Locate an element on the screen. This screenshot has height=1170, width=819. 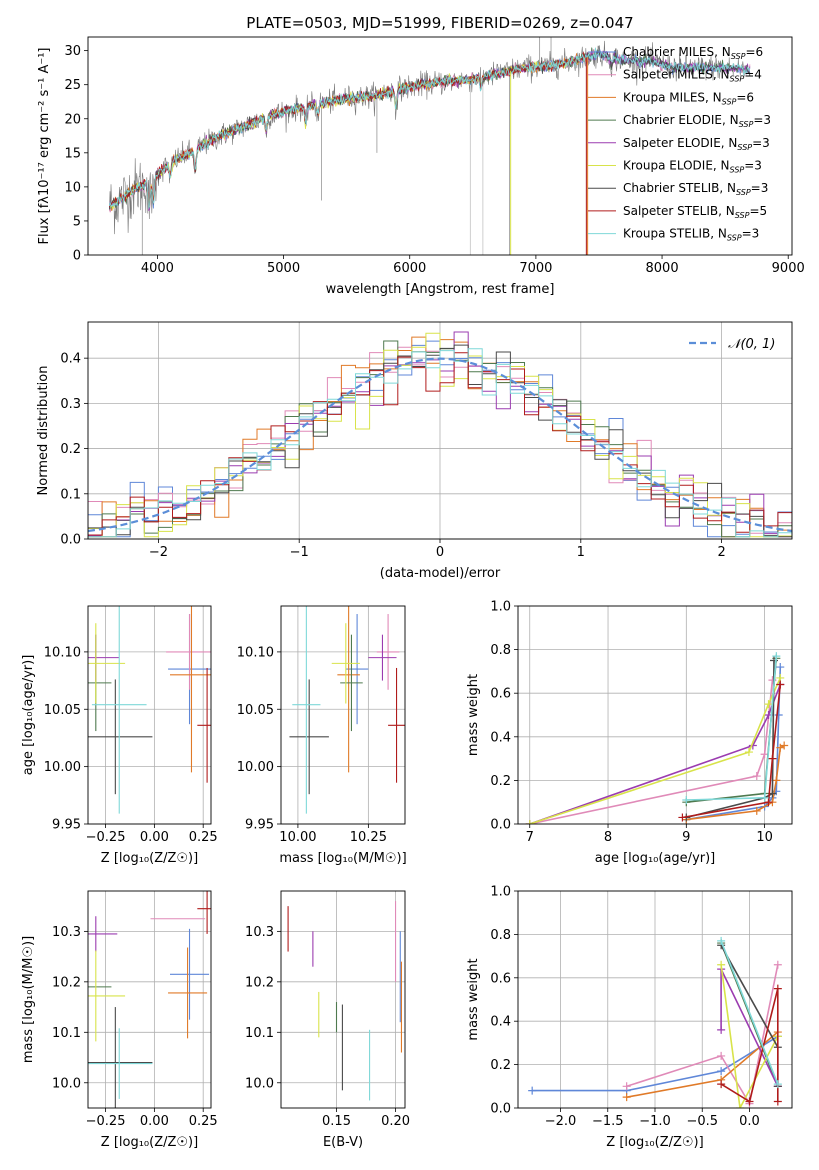
y-tick-label: 0.8 is located at coordinates (500, 650).